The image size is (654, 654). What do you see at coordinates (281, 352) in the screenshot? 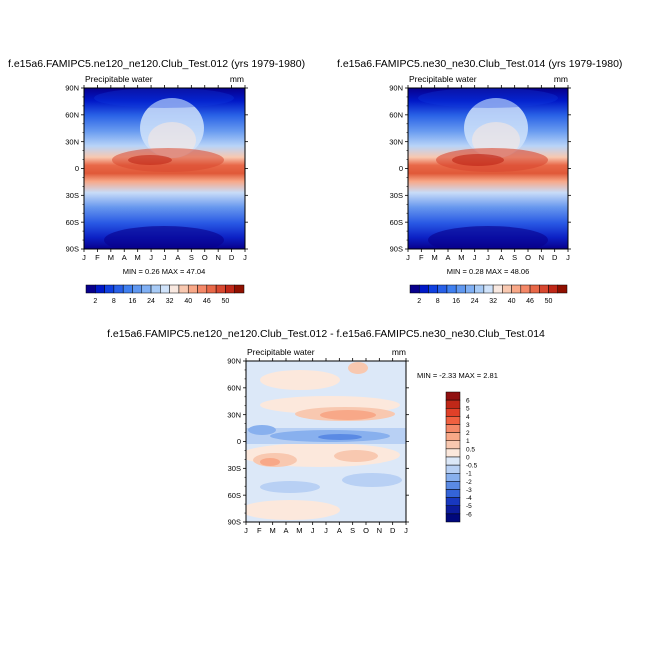
I see `panel-3-variable: Precipitable water` at bounding box center [281, 352].